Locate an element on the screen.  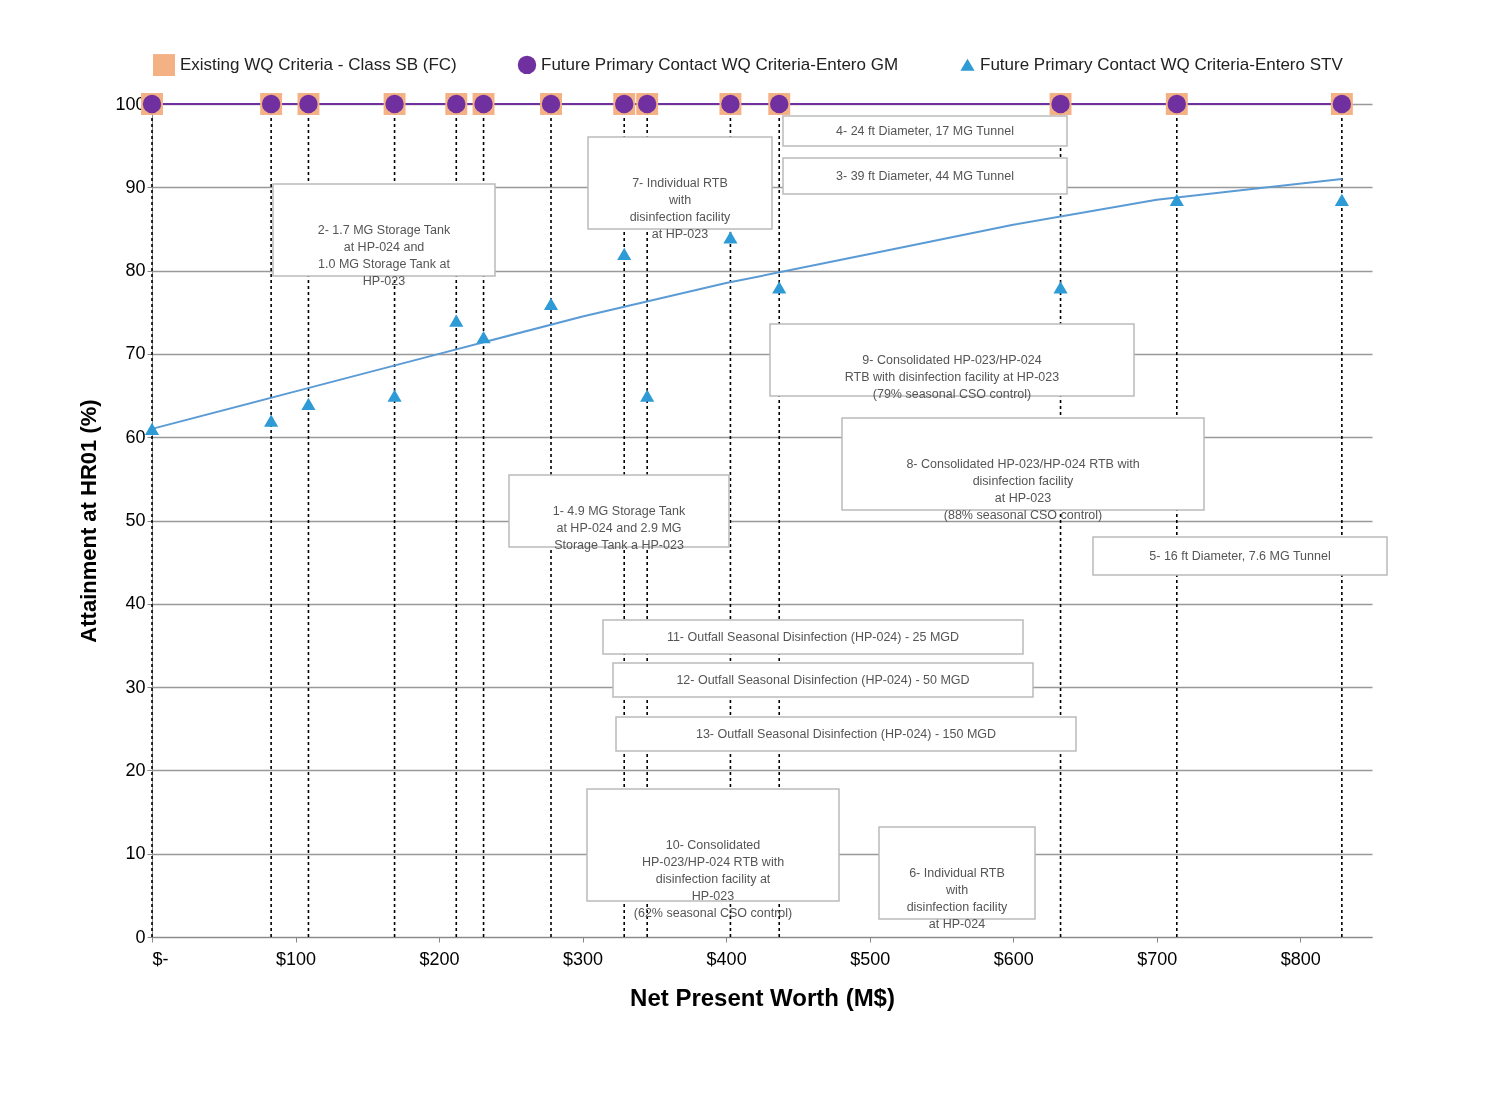
x-tick-label: $700 is located at coordinates (1157, 958).